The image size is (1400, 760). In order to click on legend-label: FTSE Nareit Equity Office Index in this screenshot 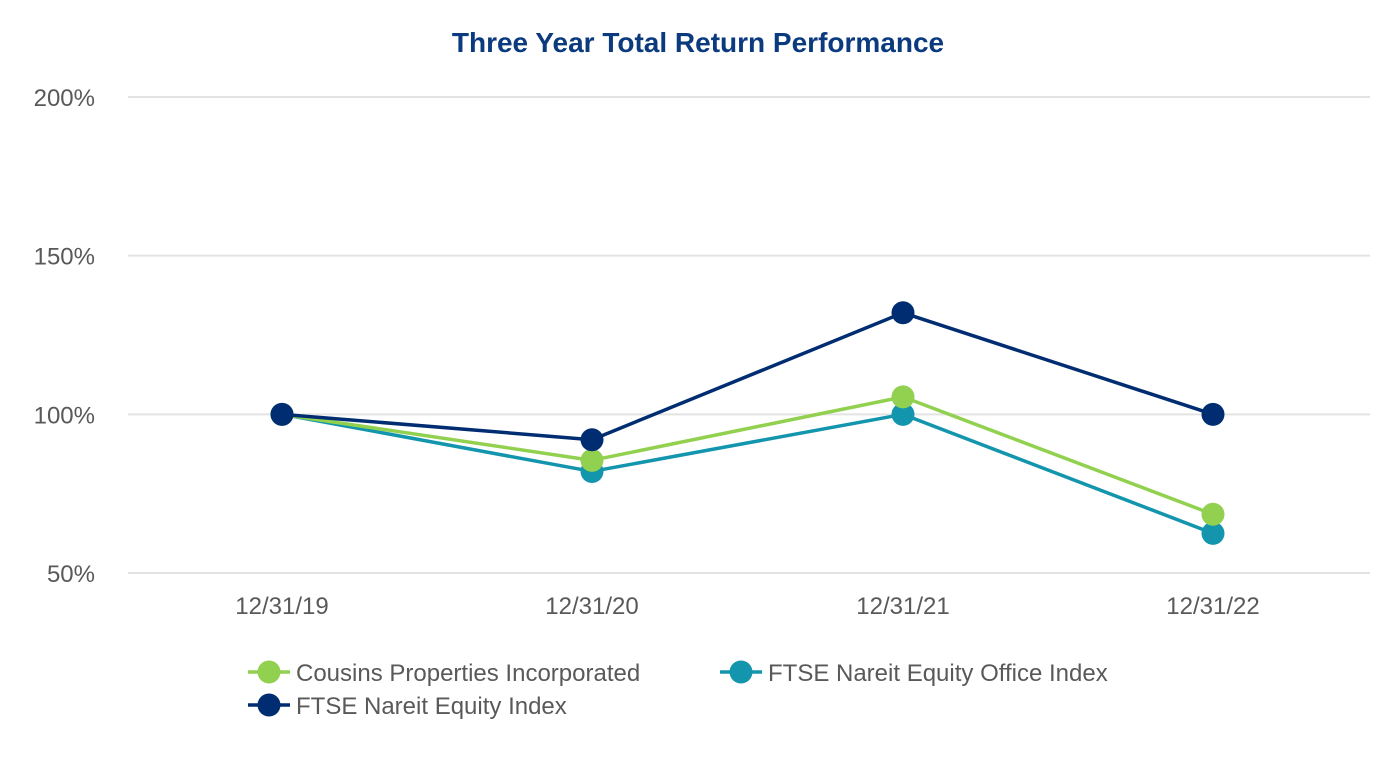, I will do `click(938, 673)`.